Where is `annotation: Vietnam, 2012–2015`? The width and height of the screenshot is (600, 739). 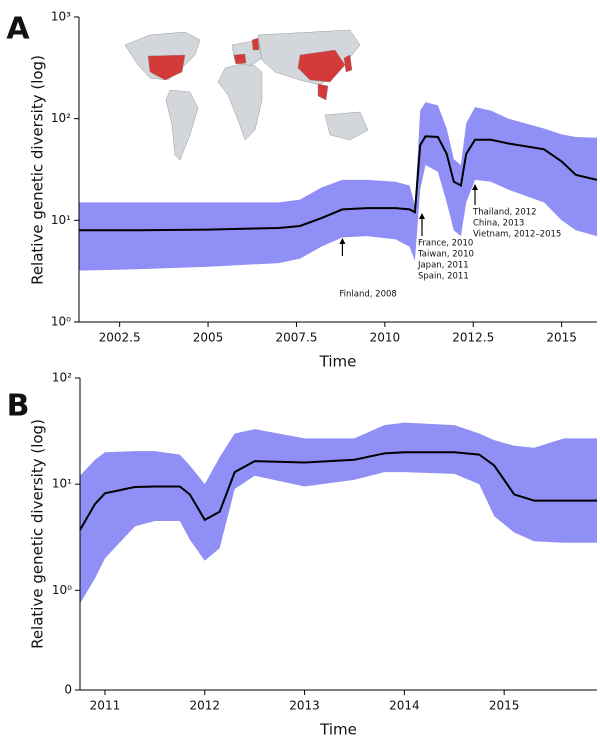
annotation: Vietnam, 2012–2015 is located at coordinates (517, 235).